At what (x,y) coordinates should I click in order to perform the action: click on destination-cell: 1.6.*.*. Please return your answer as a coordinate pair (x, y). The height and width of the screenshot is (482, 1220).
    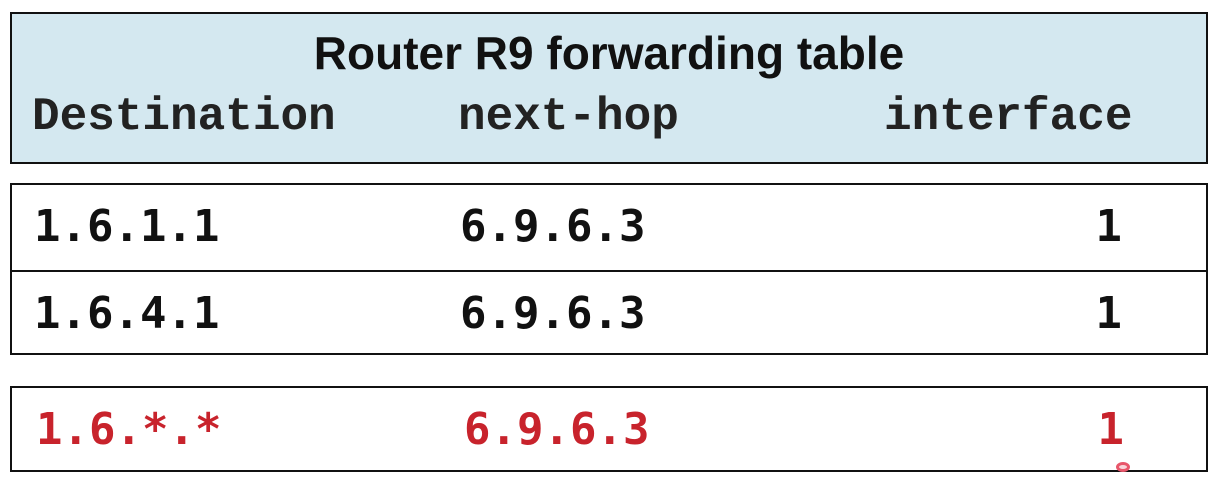
    Looking at the image, I should click on (129, 429).